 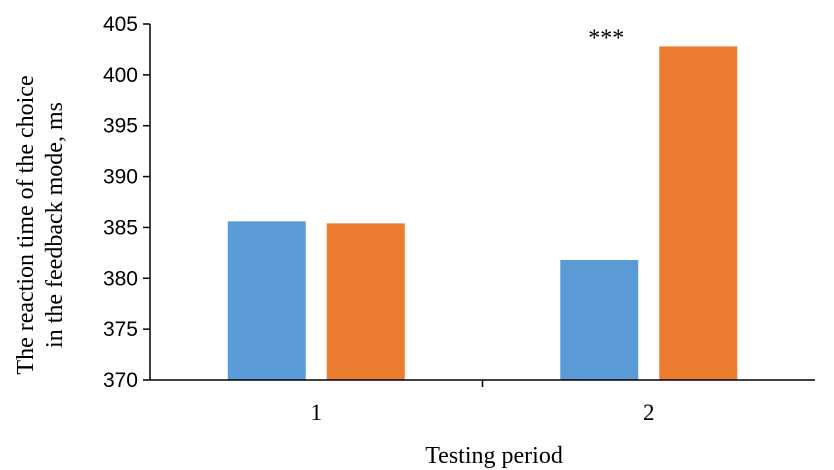 I want to click on x-category-label: 1, so click(x=317, y=412).